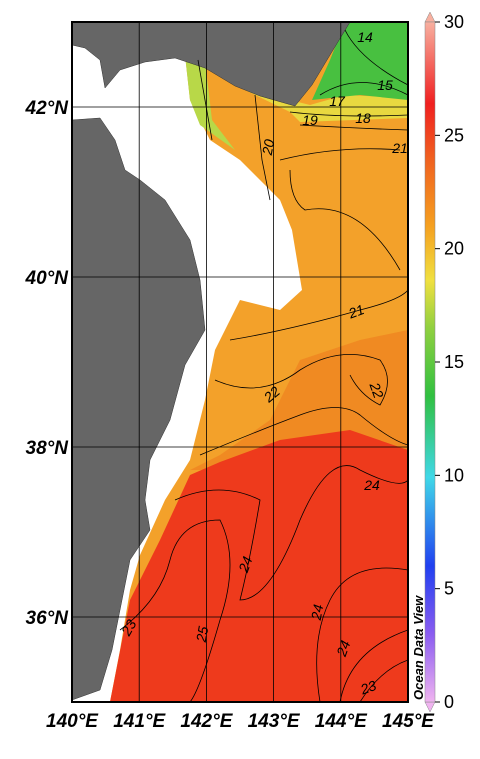 The height and width of the screenshot is (759, 480). I want to click on colorbar-label: 30, so click(454, 22).